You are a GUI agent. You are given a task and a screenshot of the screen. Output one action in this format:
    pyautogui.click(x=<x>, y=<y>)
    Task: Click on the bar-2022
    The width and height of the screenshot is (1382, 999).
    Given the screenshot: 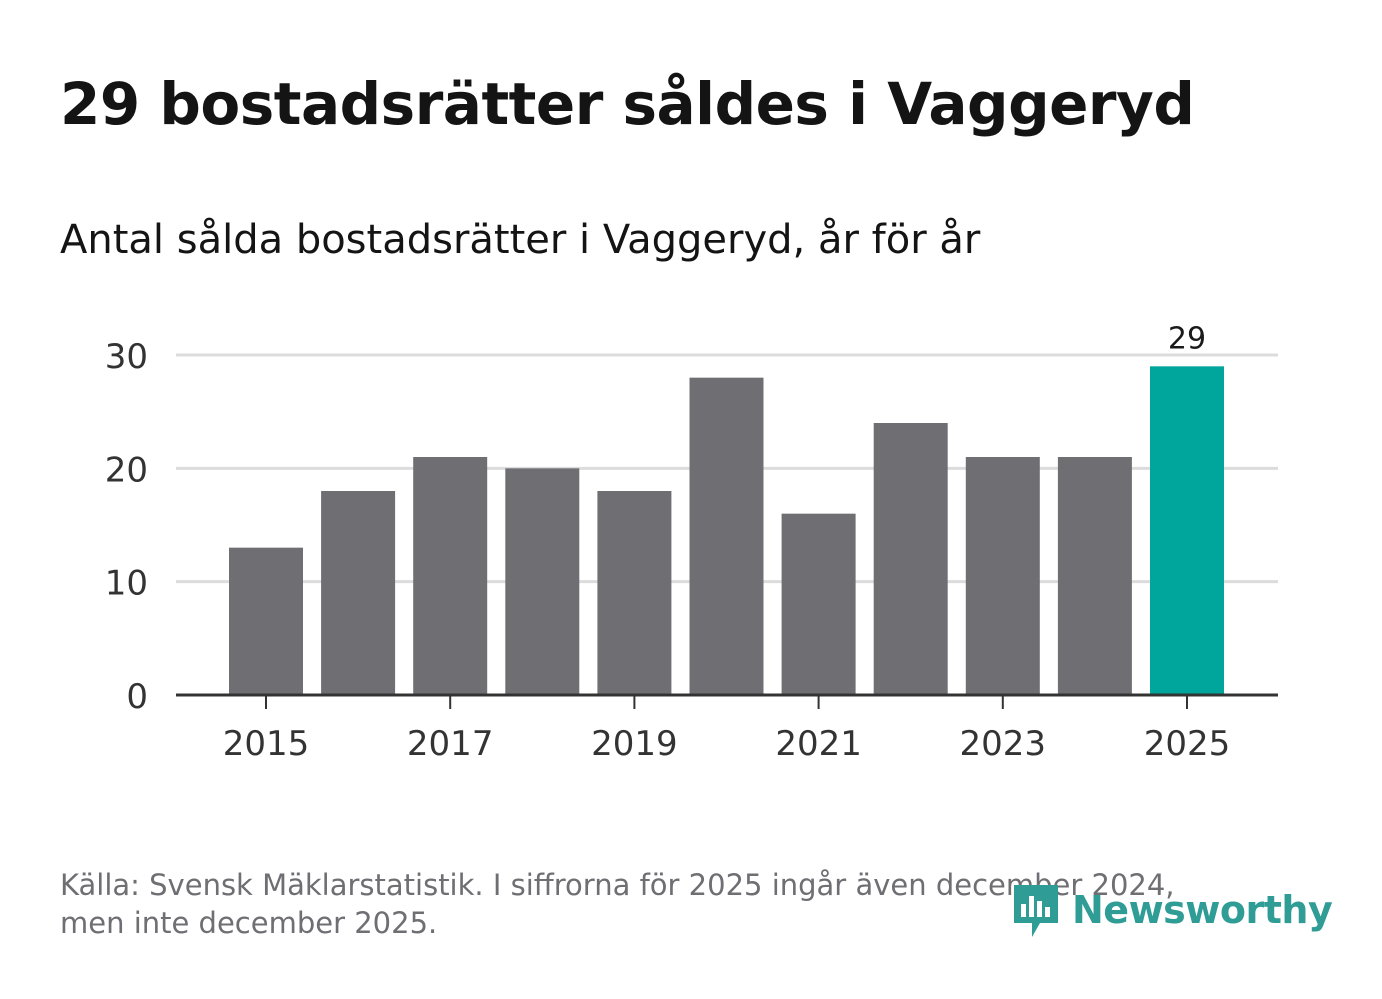 What is the action you would take?
    pyautogui.click(x=910, y=559)
    